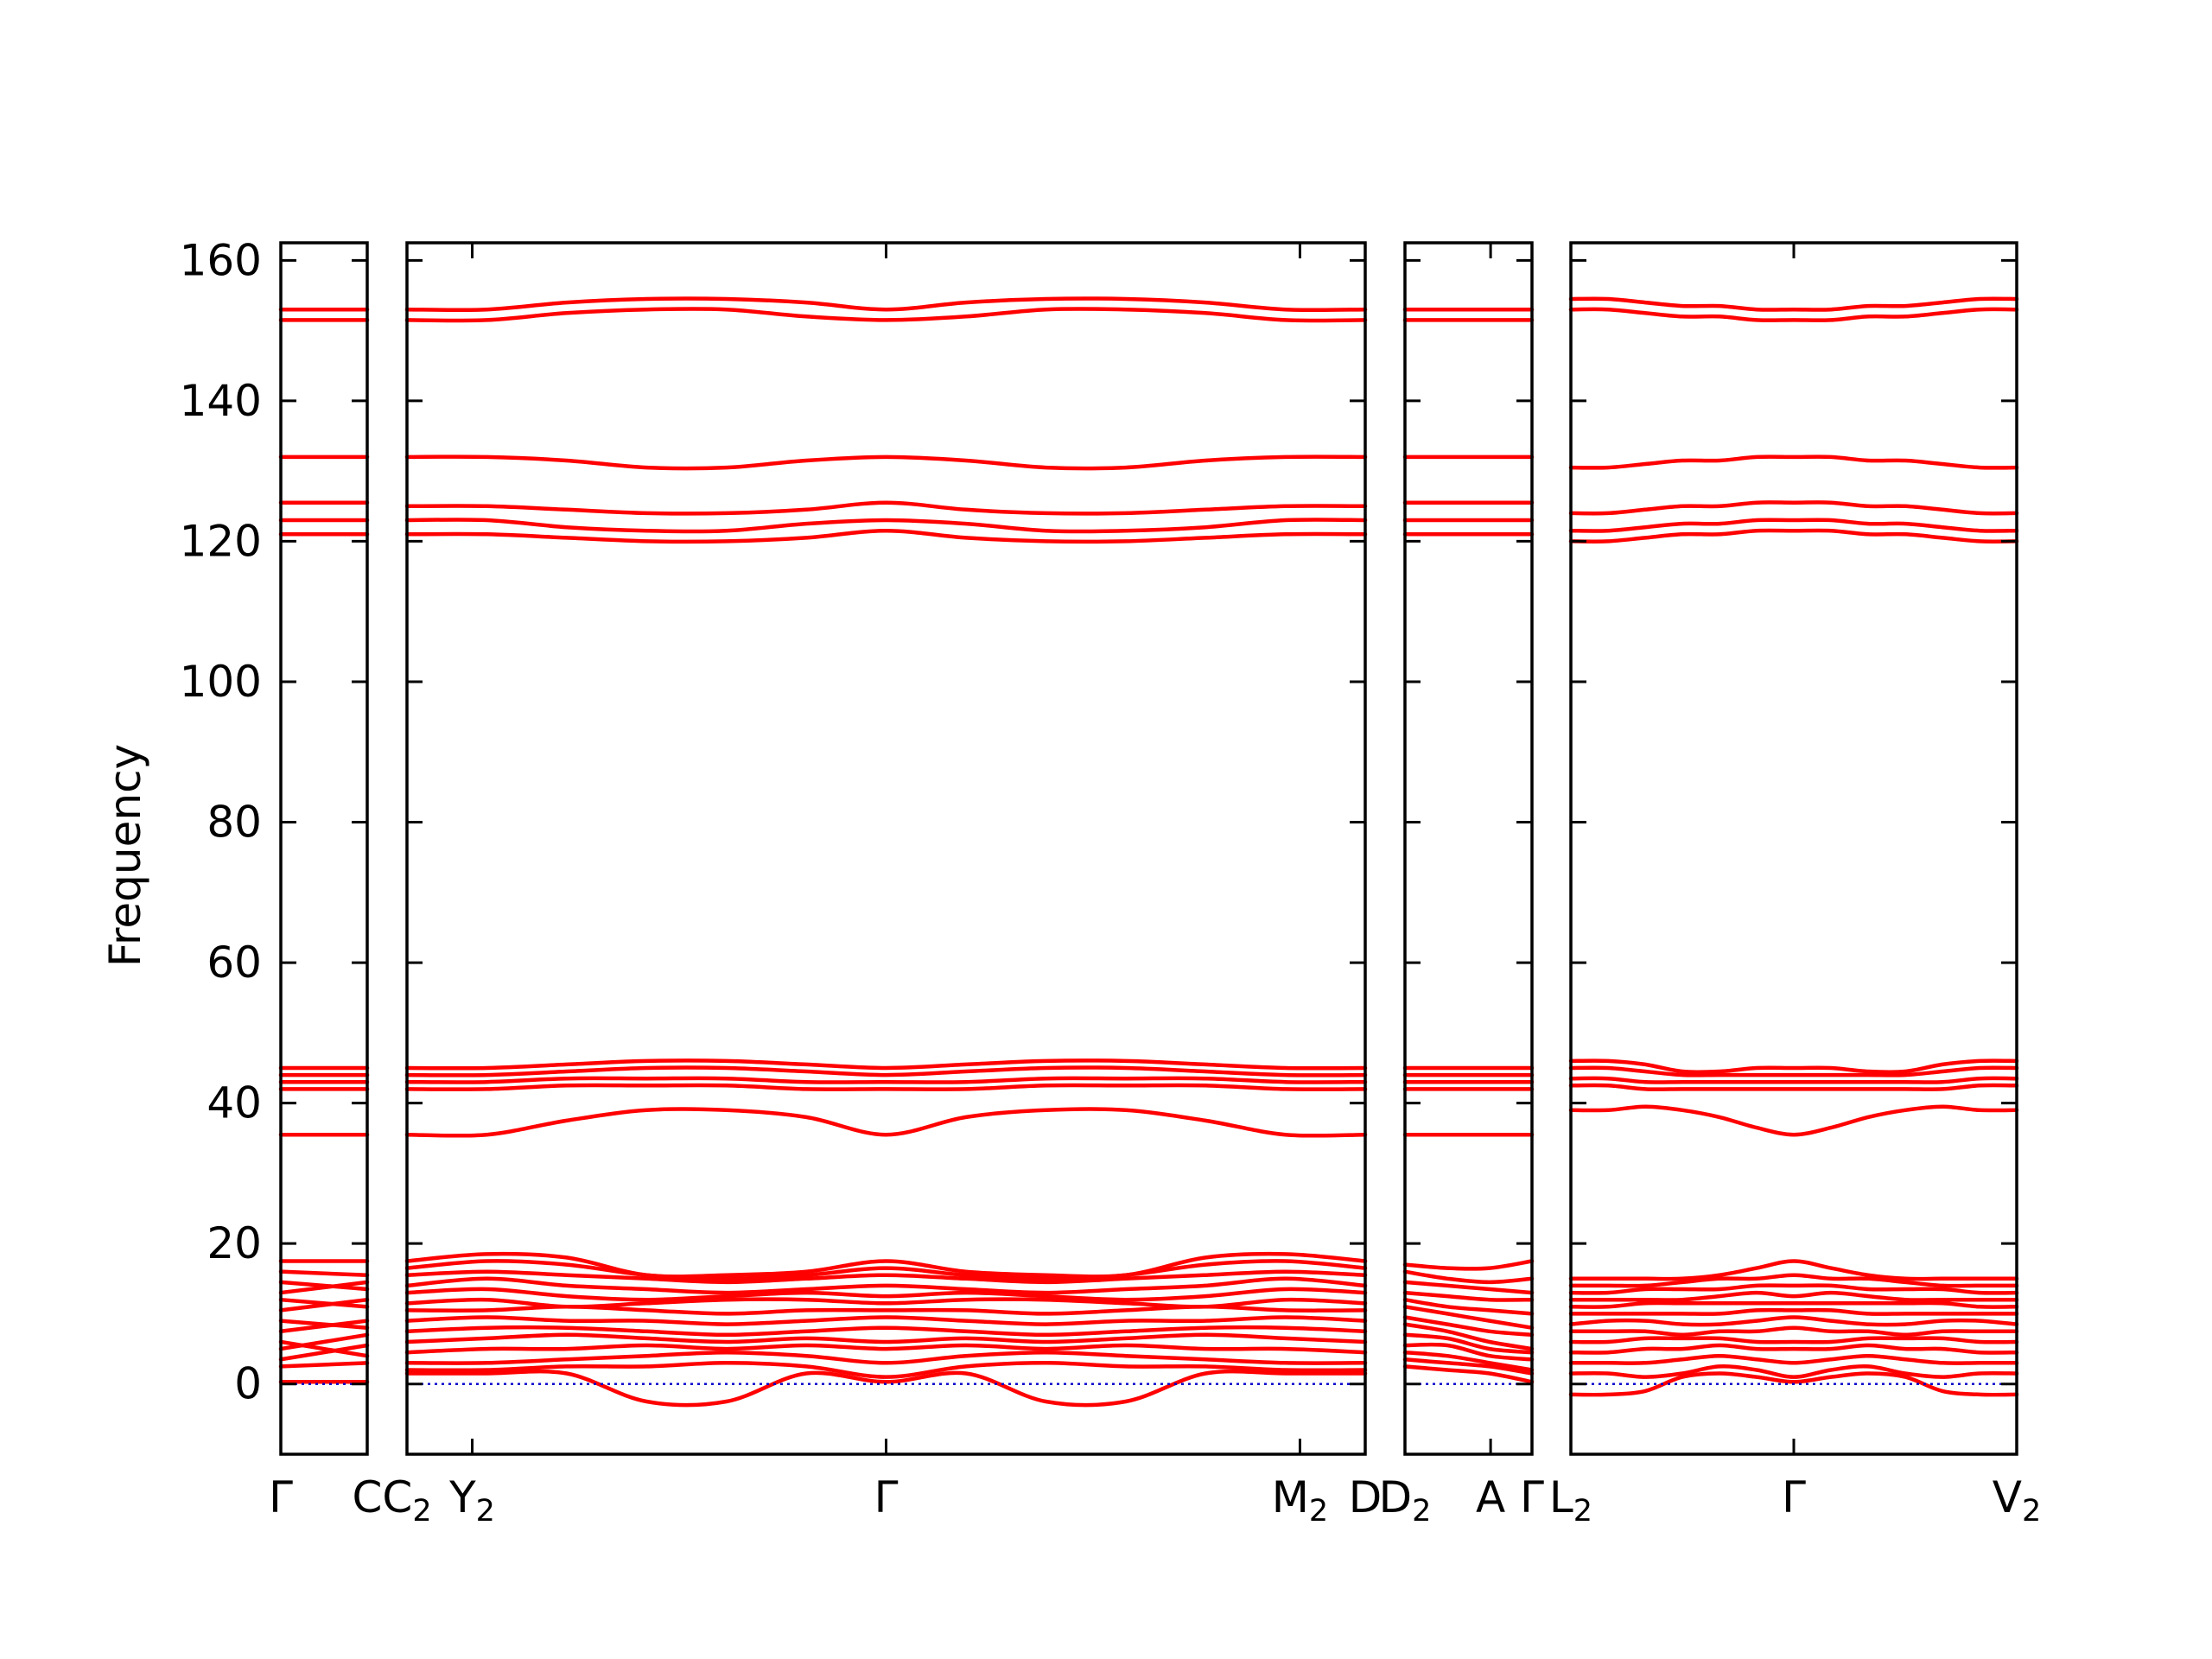 The image size is (2212, 1659). I want to click on y-tick-label: 160, so click(221, 260).